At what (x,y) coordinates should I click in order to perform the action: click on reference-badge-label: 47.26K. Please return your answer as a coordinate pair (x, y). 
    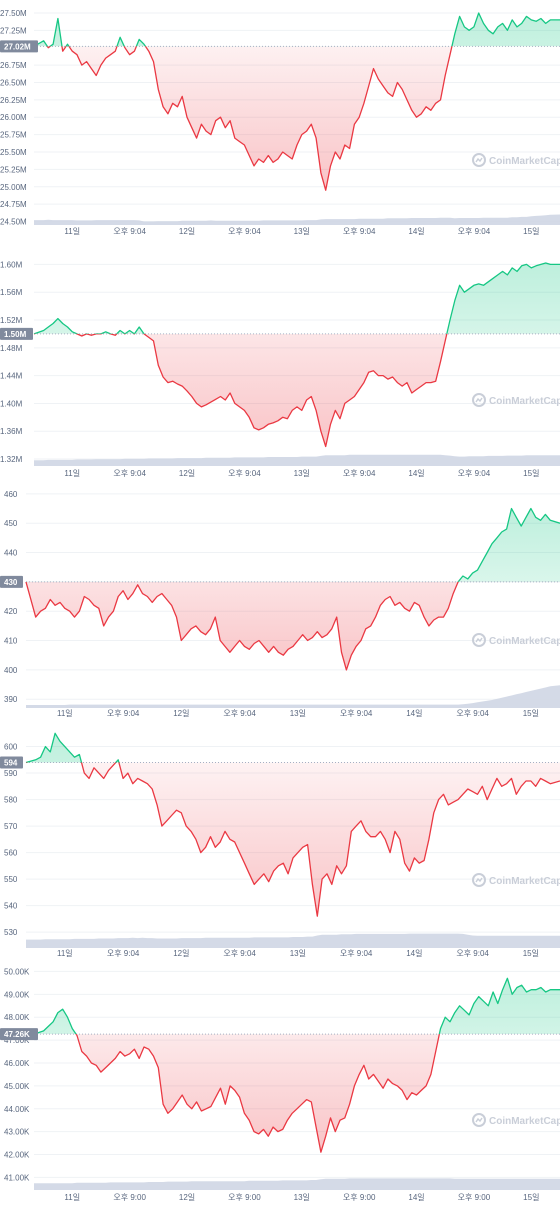
    Looking at the image, I should click on (17, 1034).